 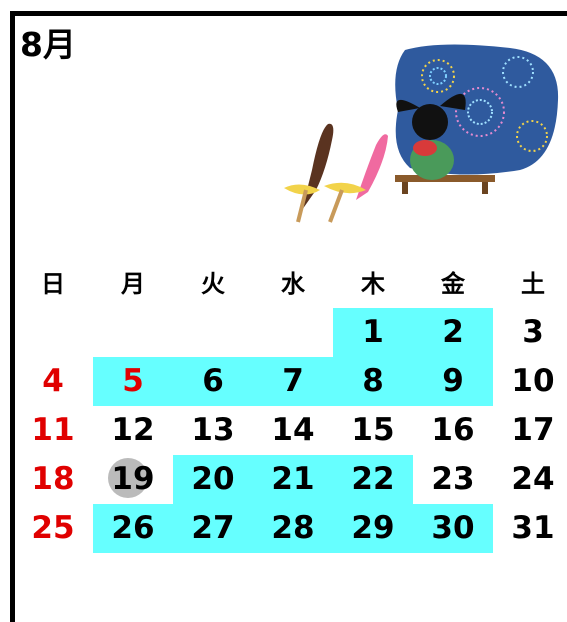 I want to click on day-number: 21, so click(x=293, y=479).